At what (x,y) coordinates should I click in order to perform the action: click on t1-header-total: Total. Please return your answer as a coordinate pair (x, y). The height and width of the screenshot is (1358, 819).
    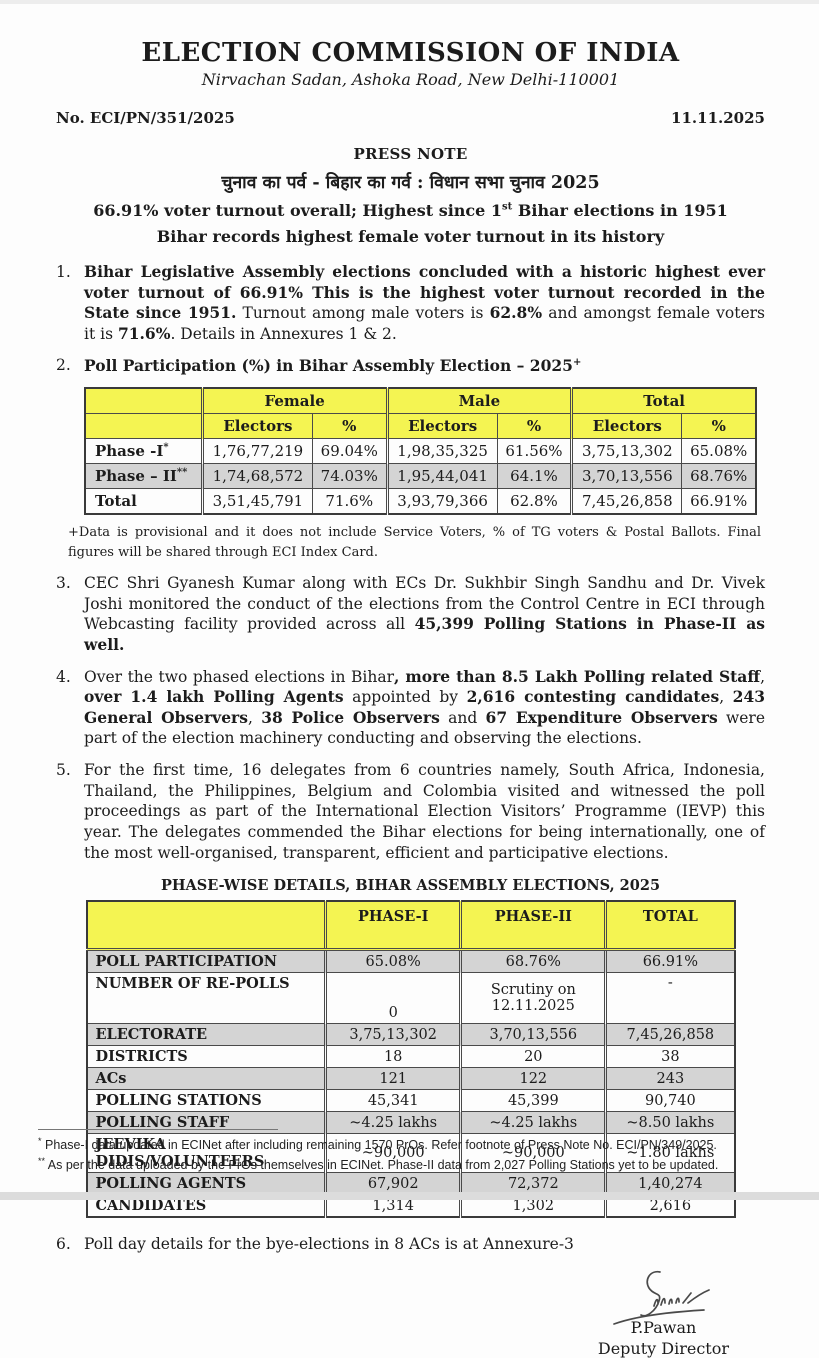
    Looking at the image, I should click on (663, 401).